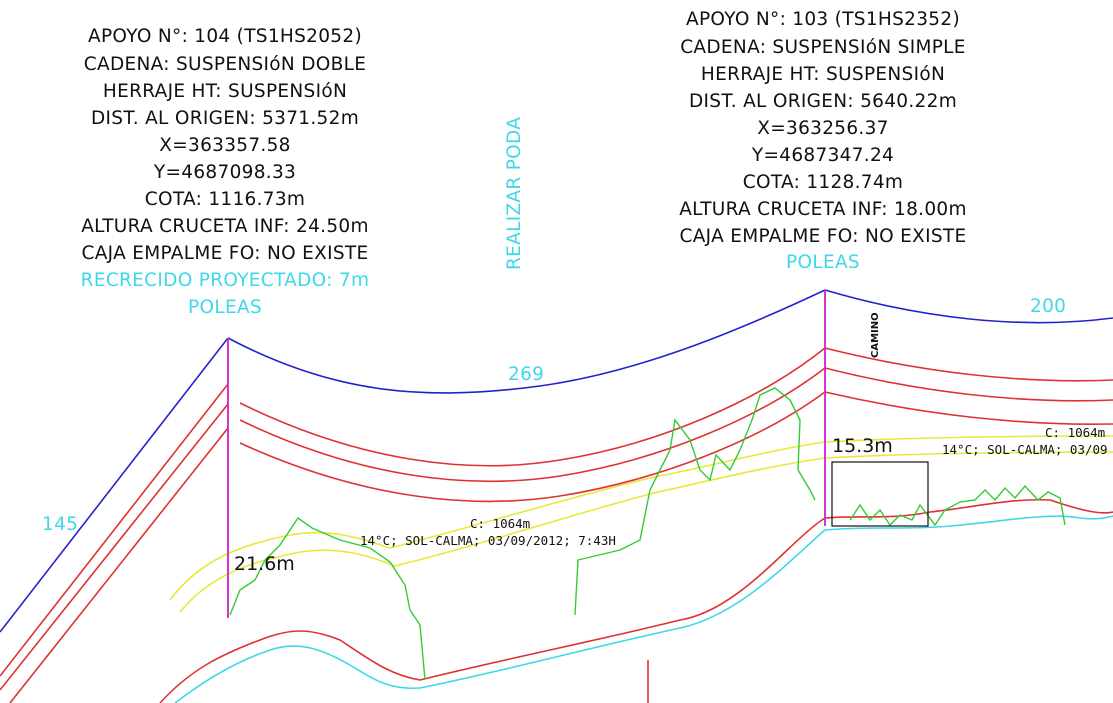 The width and height of the screenshot is (1113, 703). I want to click on conductors-mid, so click(532, 425).